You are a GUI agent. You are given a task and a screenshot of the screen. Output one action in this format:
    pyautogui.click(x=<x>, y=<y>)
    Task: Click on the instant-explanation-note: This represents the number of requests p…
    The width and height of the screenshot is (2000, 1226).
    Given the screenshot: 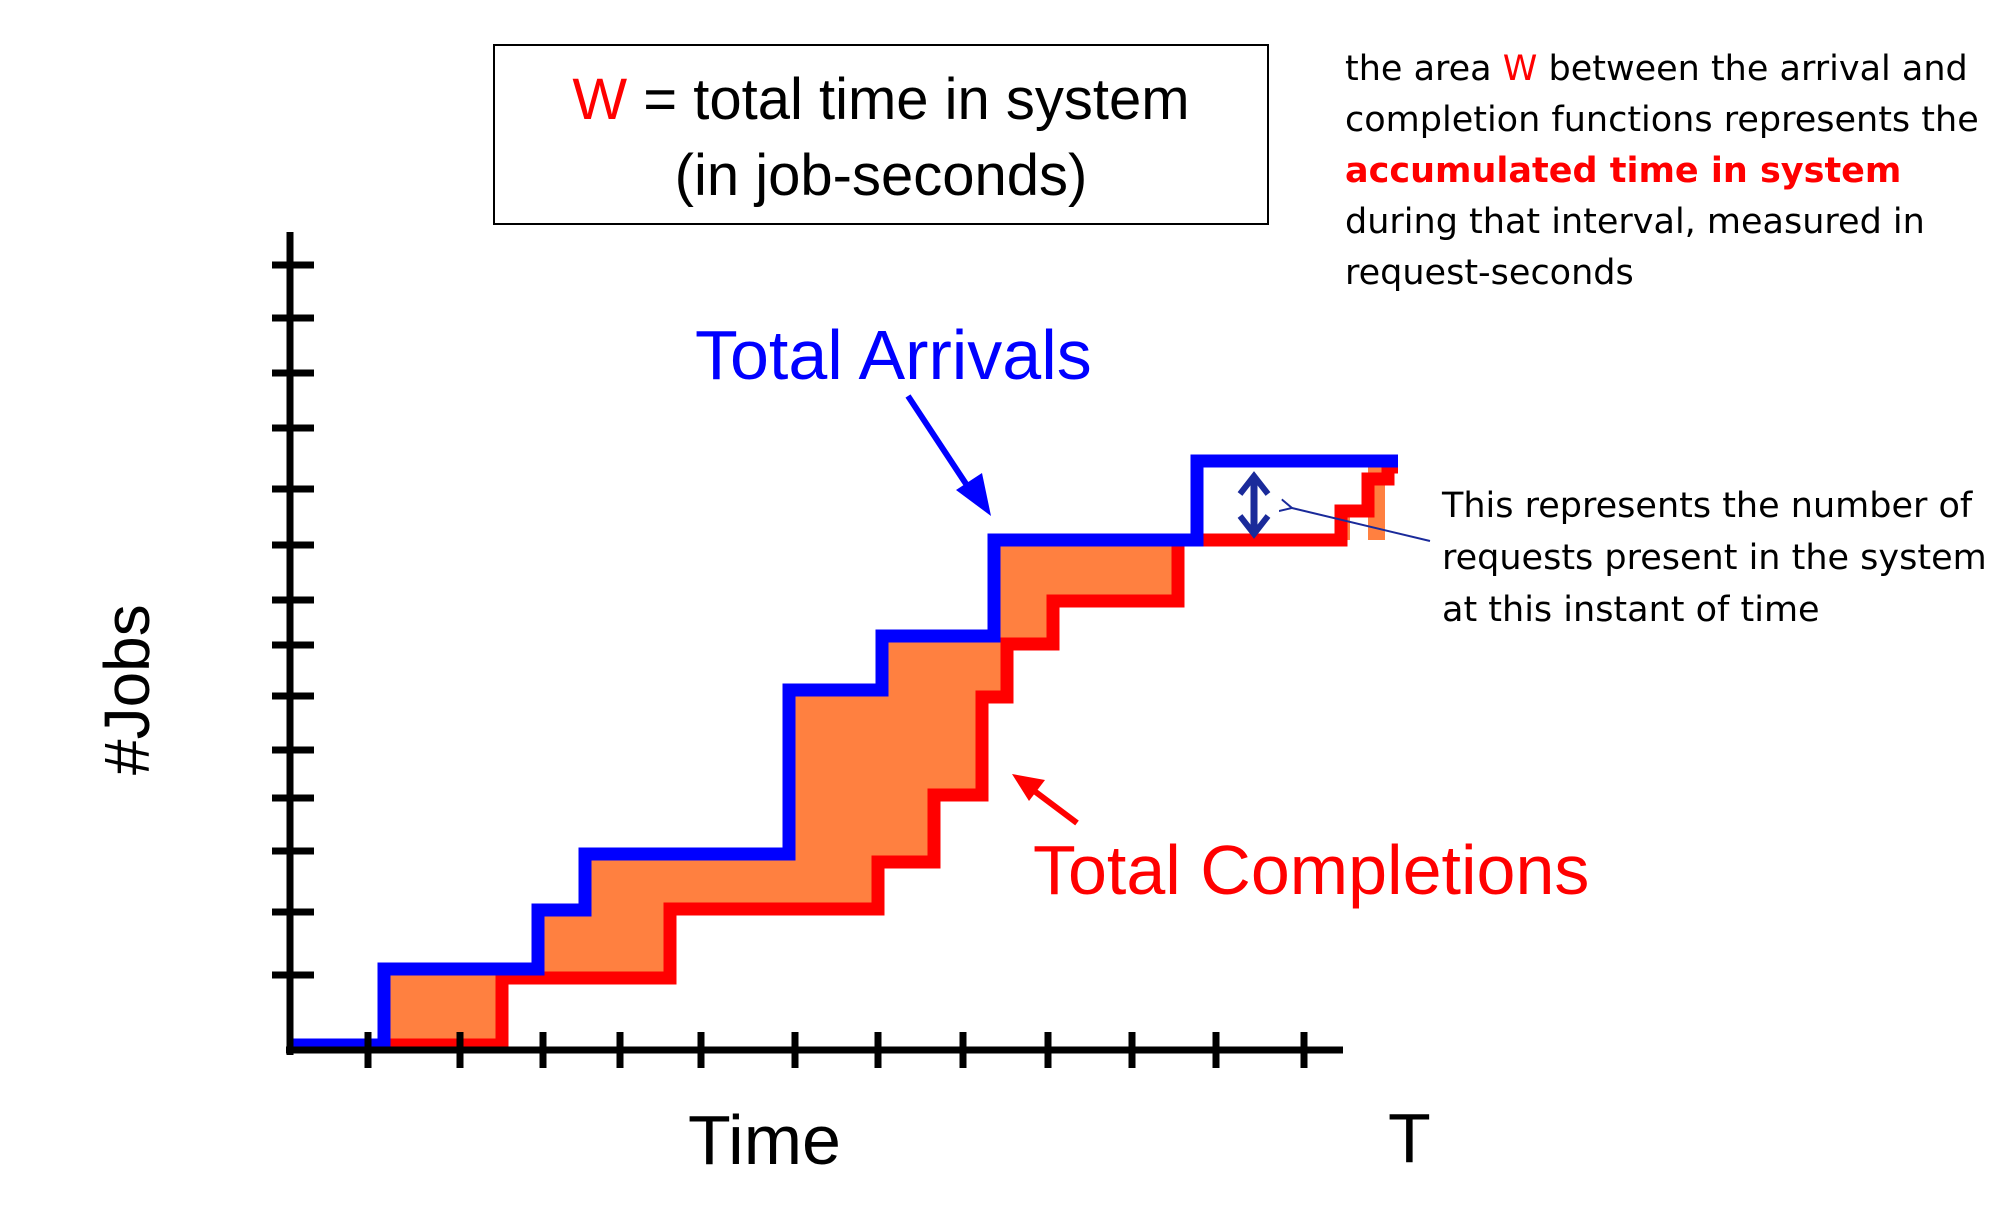 What is the action you would take?
    pyautogui.click(x=1714, y=558)
    